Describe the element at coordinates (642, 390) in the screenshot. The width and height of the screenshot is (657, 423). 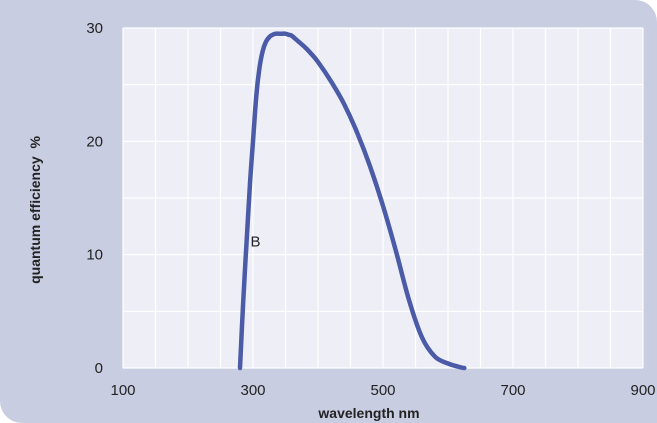
I see `x-tick-label: 900` at that location.